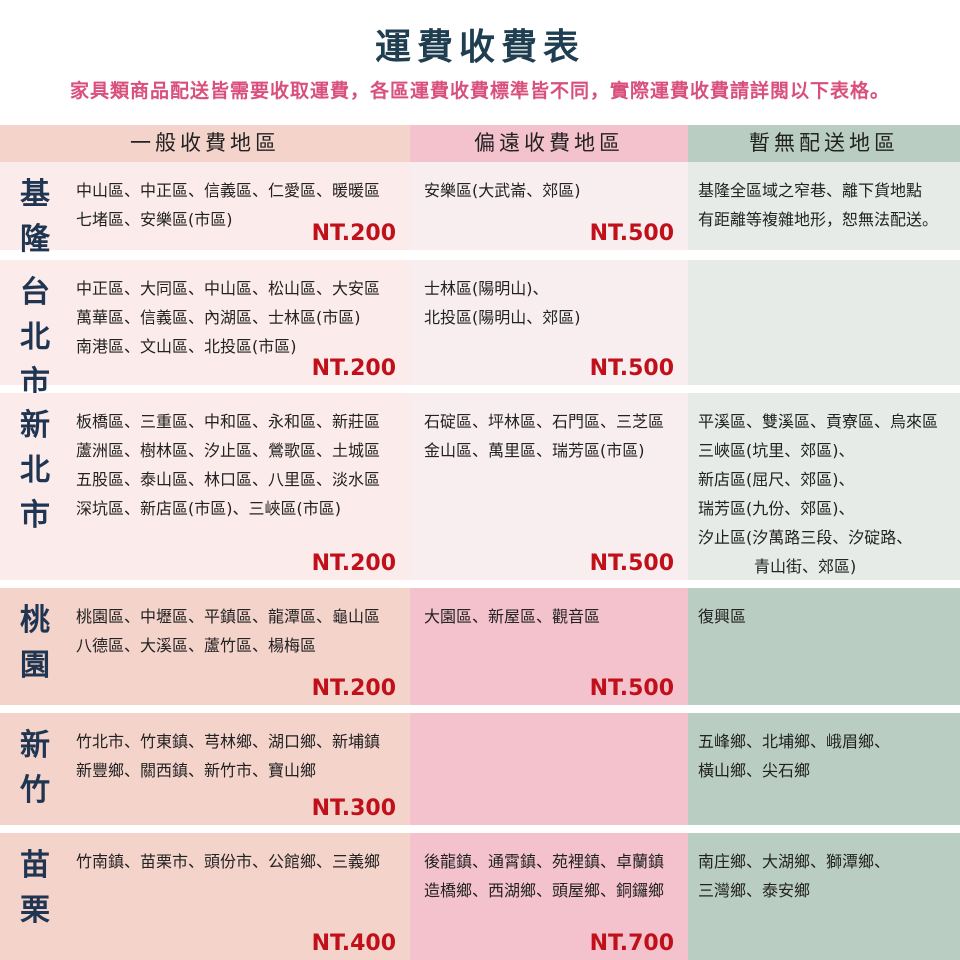 The width and height of the screenshot is (960, 960). Describe the element at coordinates (549, 646) in the screenshot. I see `remote-cell: 大園區、新屋區、觀音區 NT.500` at that location.